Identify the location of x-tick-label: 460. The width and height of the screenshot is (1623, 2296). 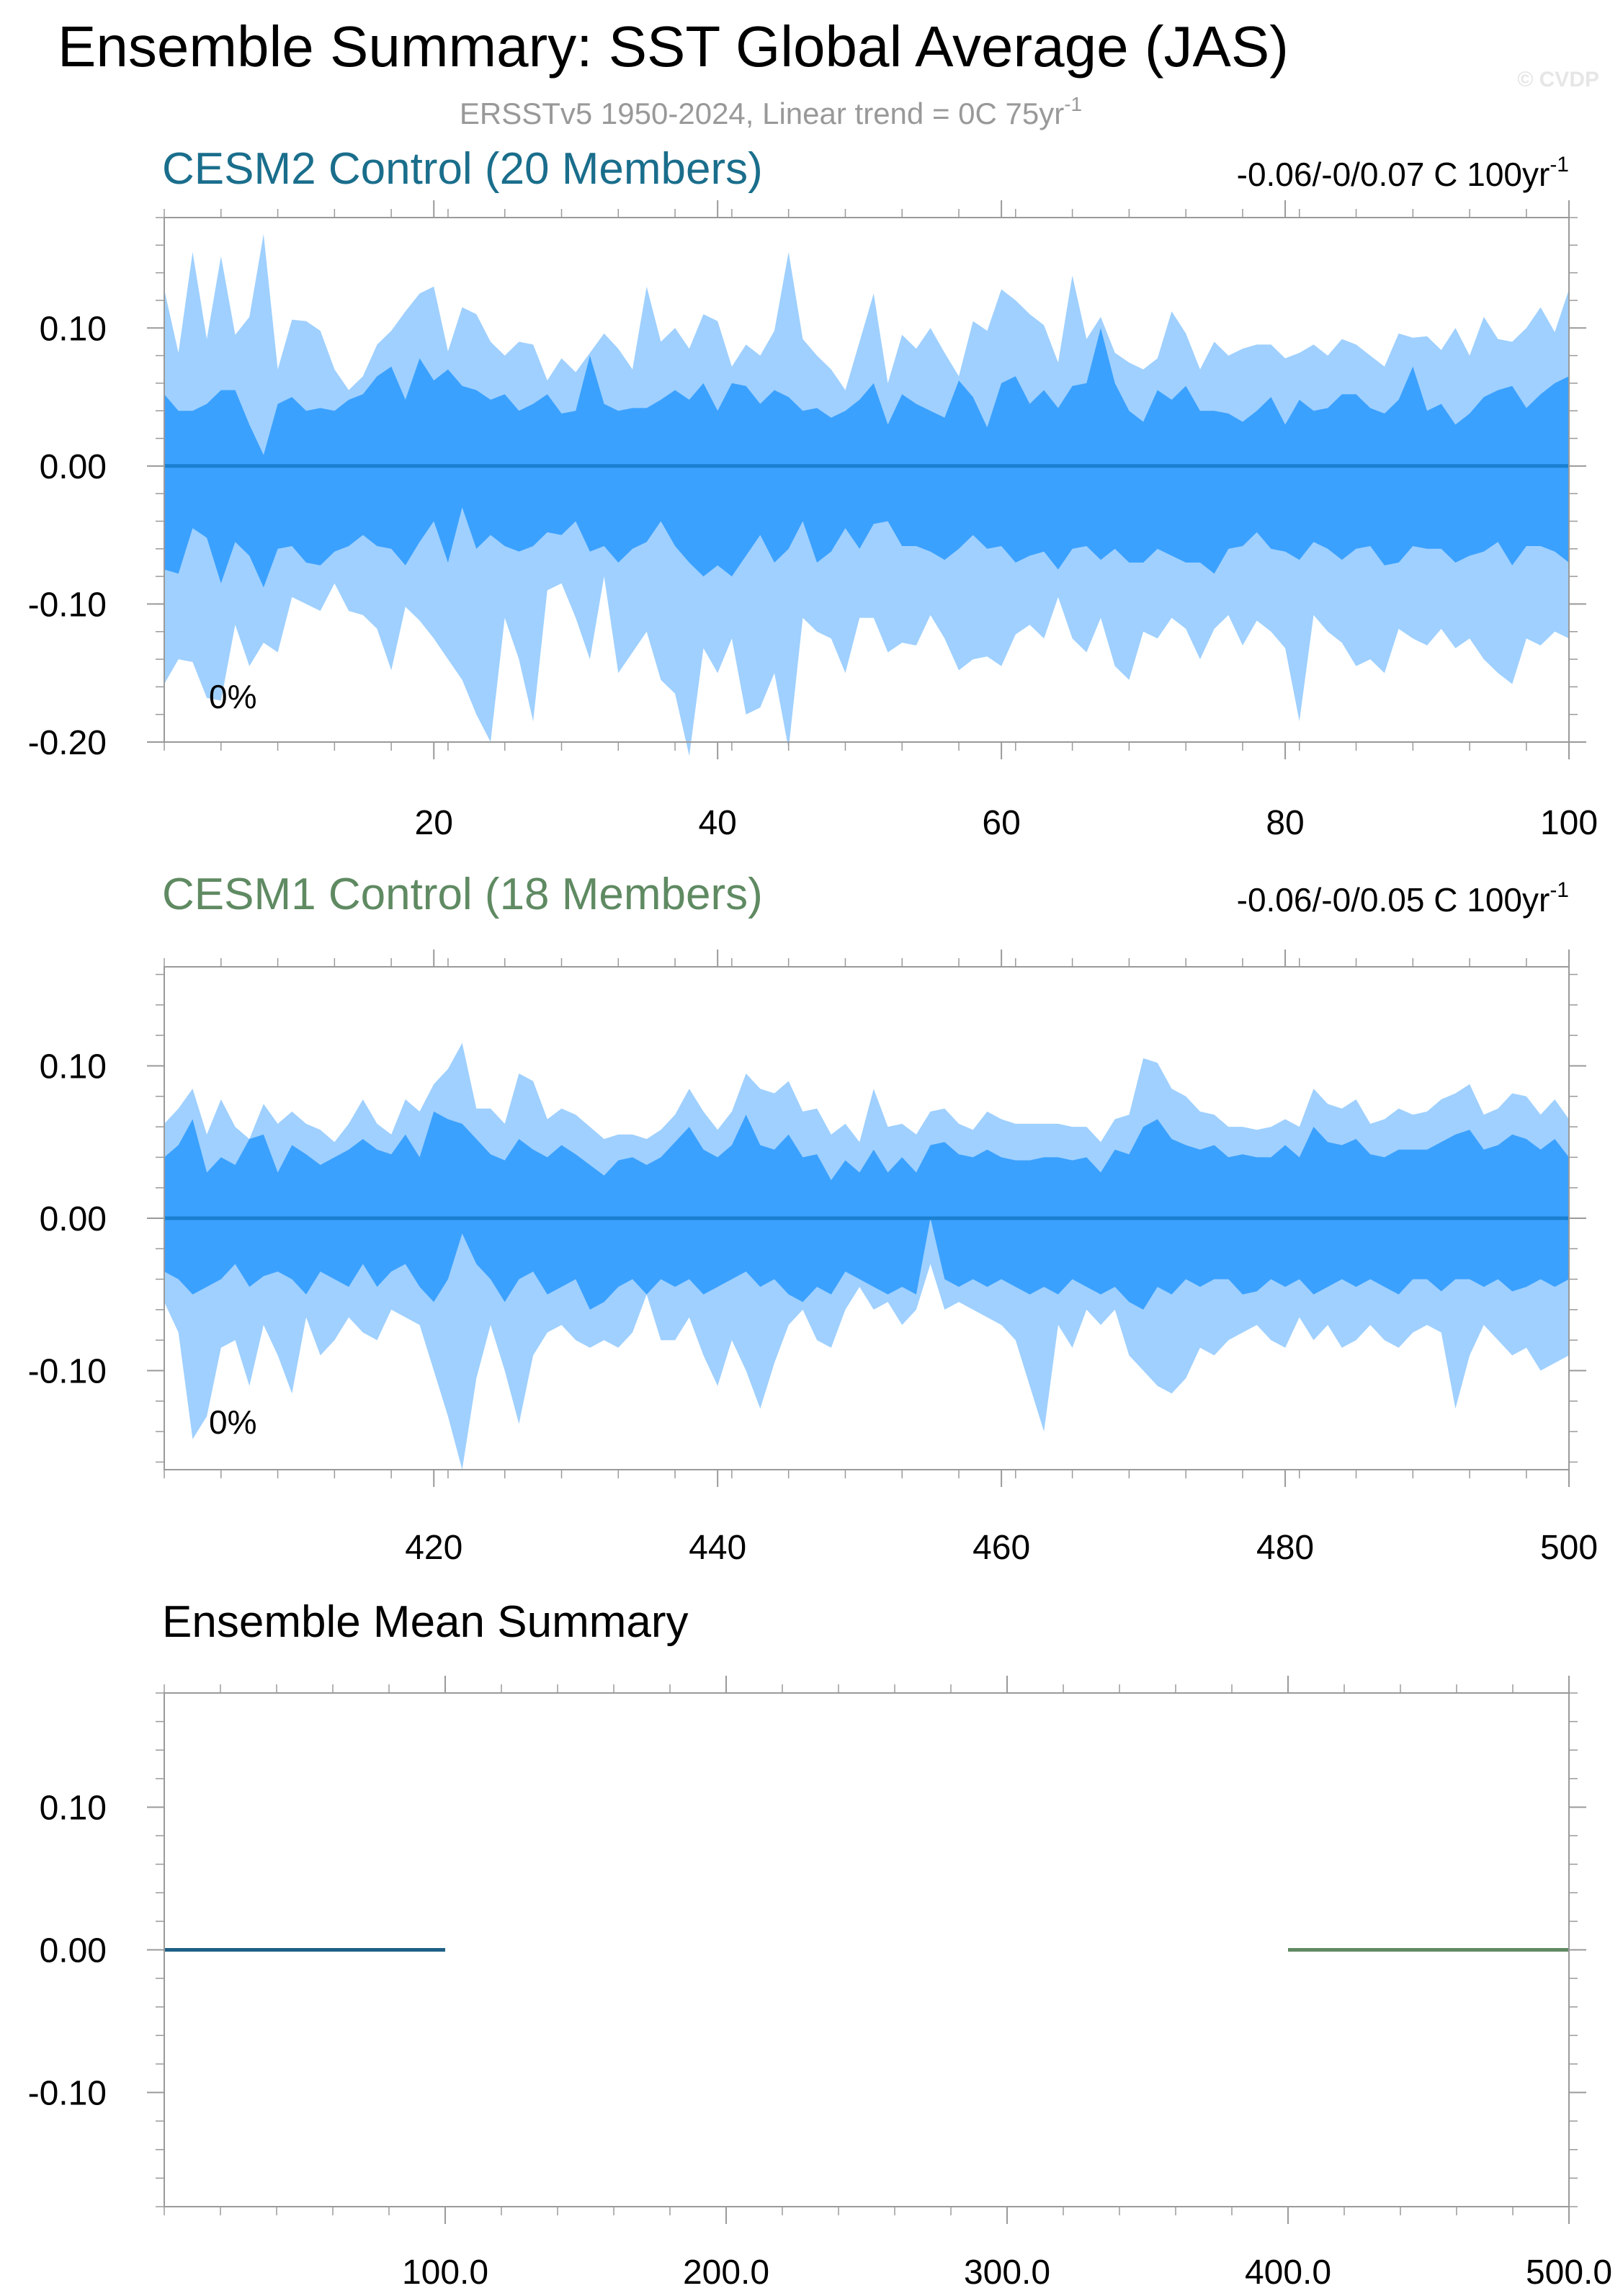
(1001, 1548).